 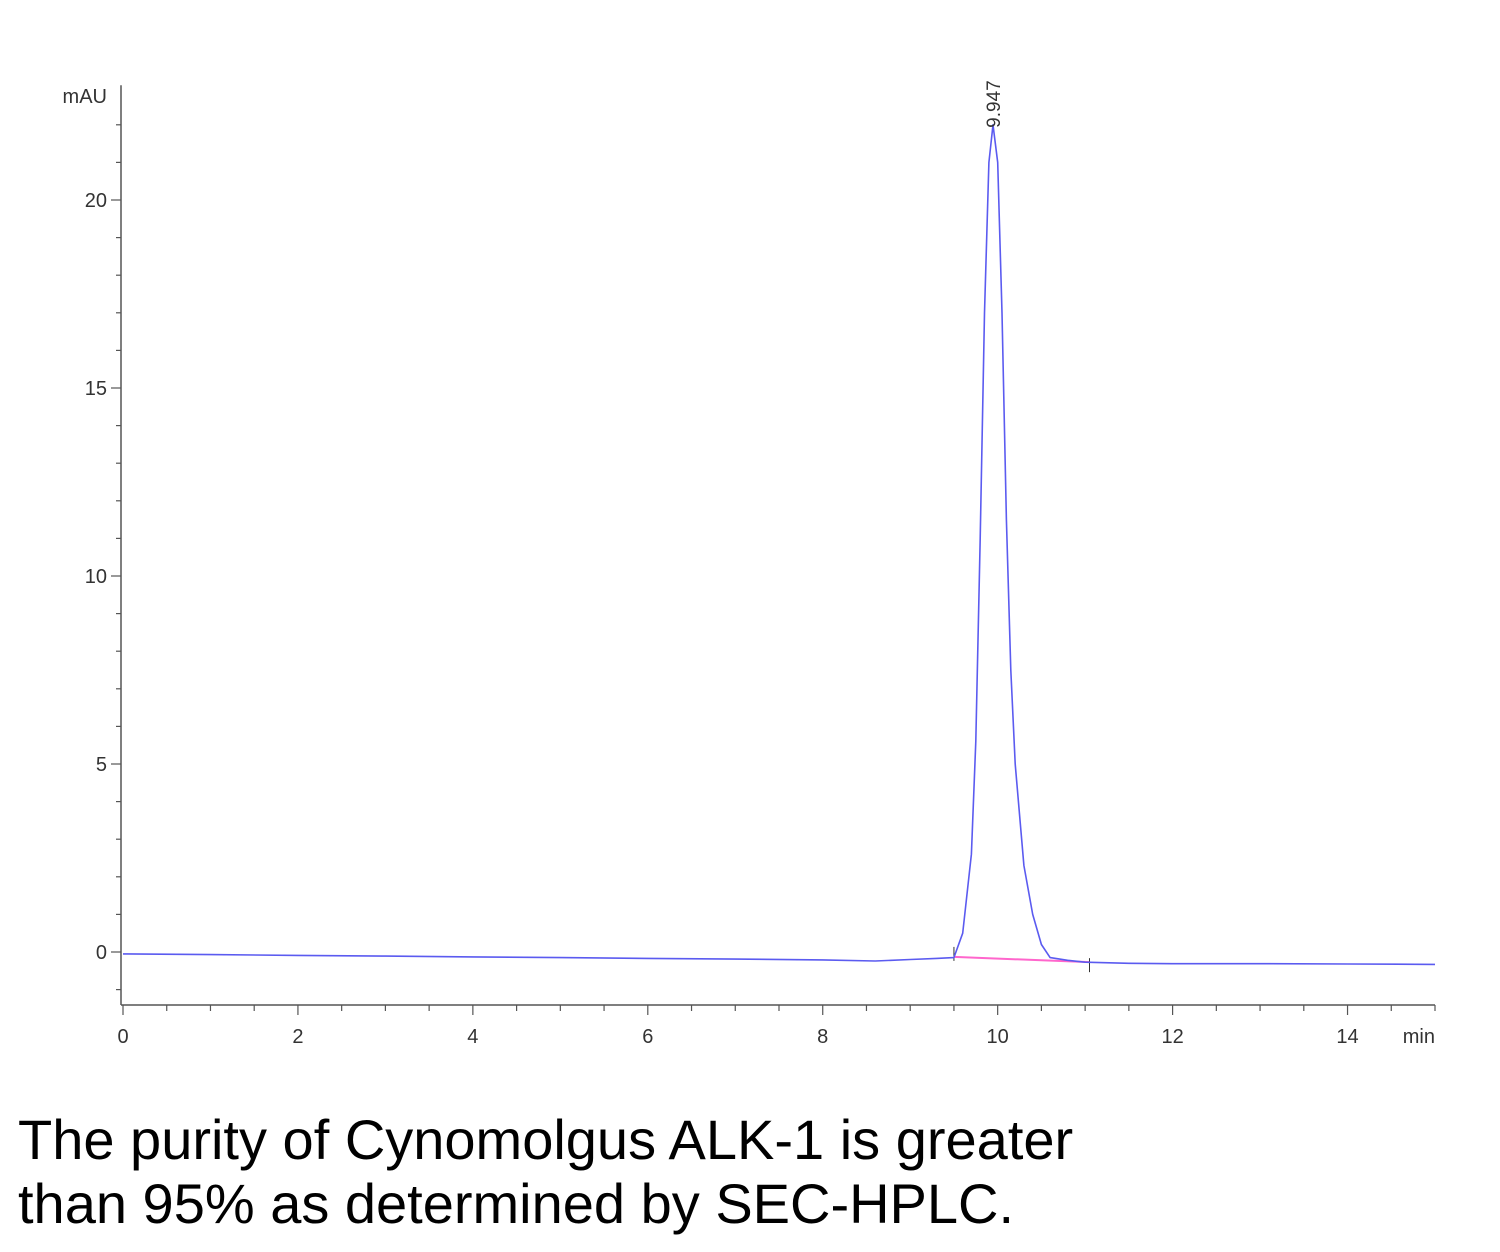 I want to click on x-tick-label: 2, so click(x=297, y=1037).